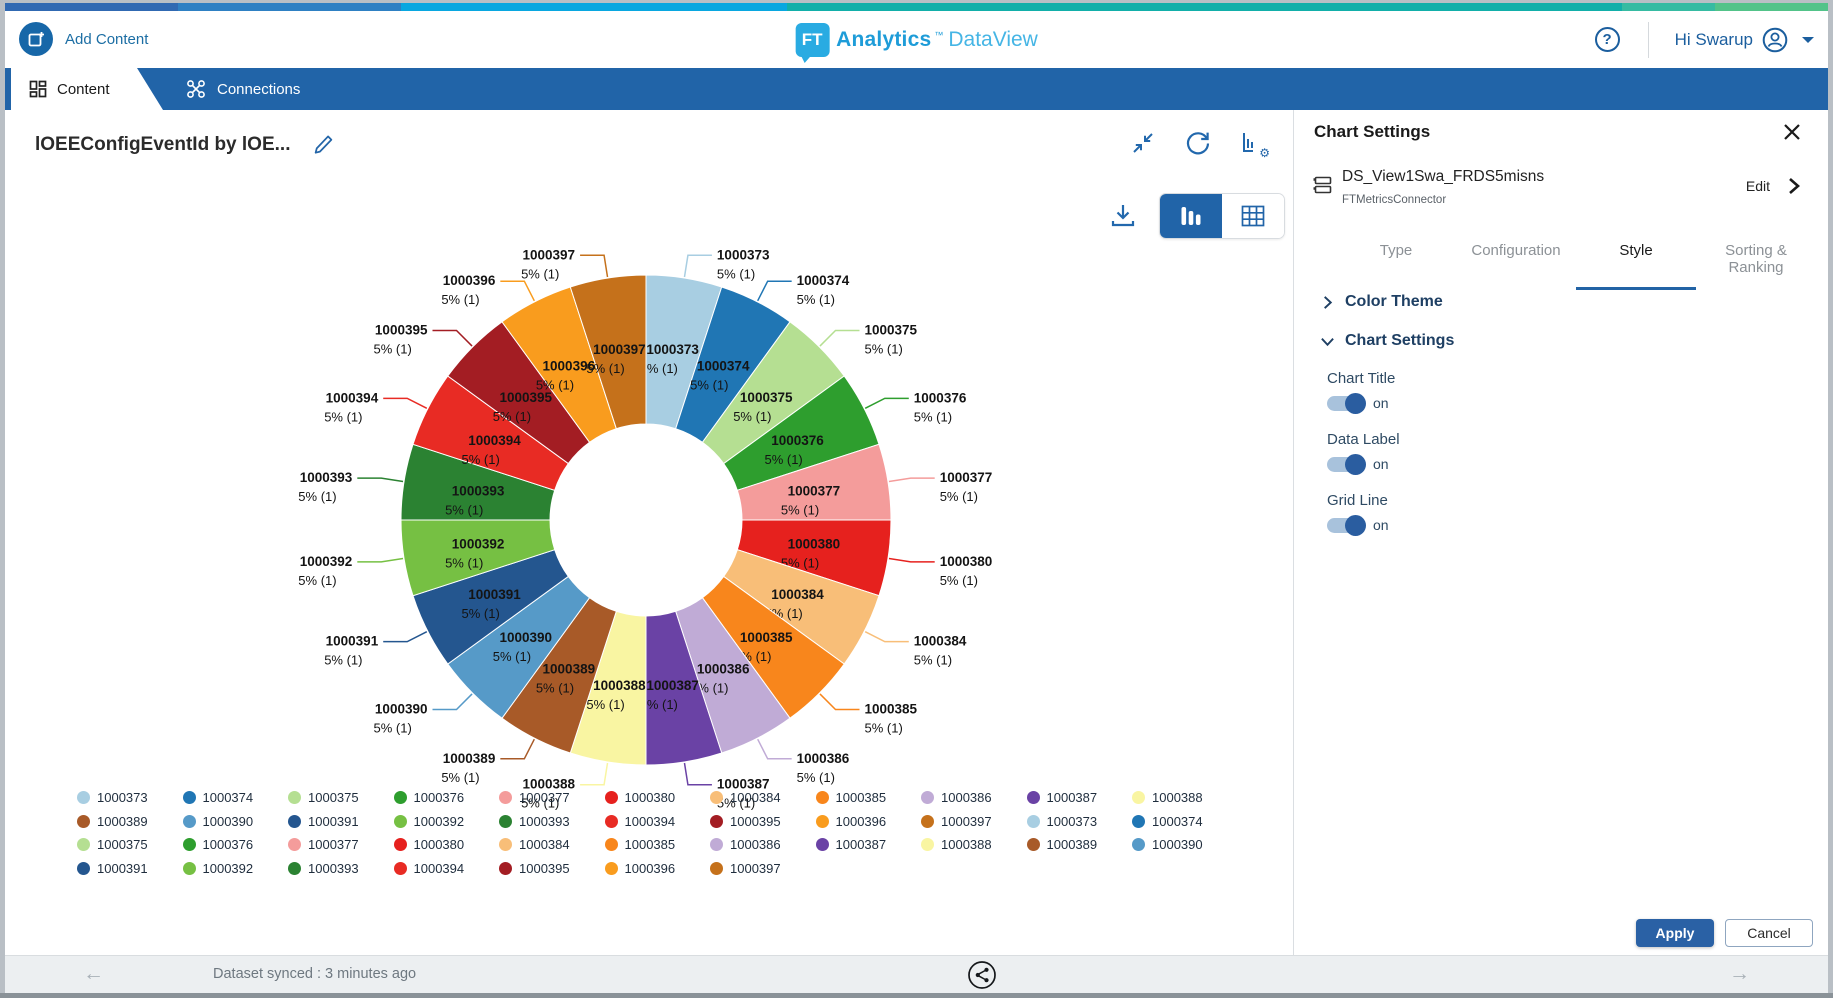  Describe the element at coordinates (1357, 500) in the screenshot. I see `grid-line-toggle-label: Grid Line` at that location.